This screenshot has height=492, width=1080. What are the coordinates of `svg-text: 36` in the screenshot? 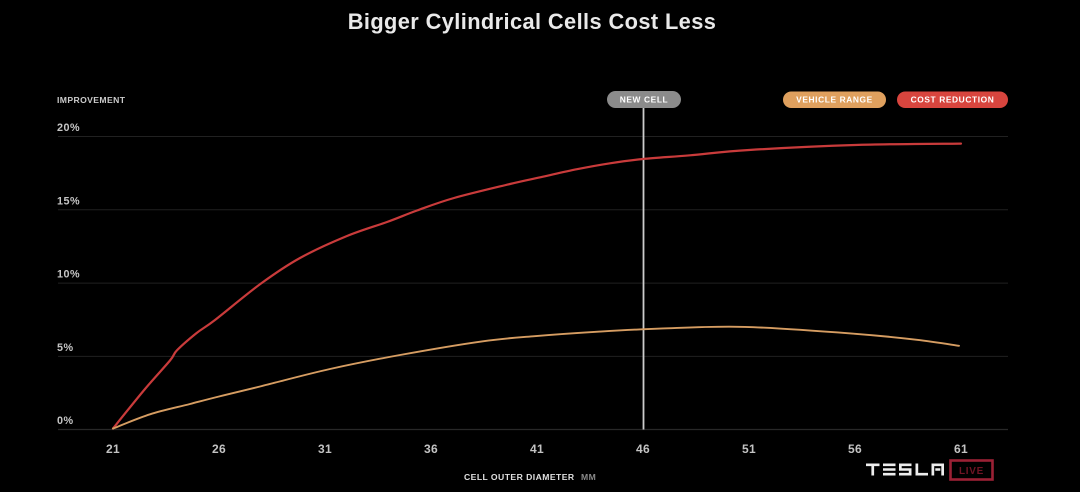 It's located at (431, 449).